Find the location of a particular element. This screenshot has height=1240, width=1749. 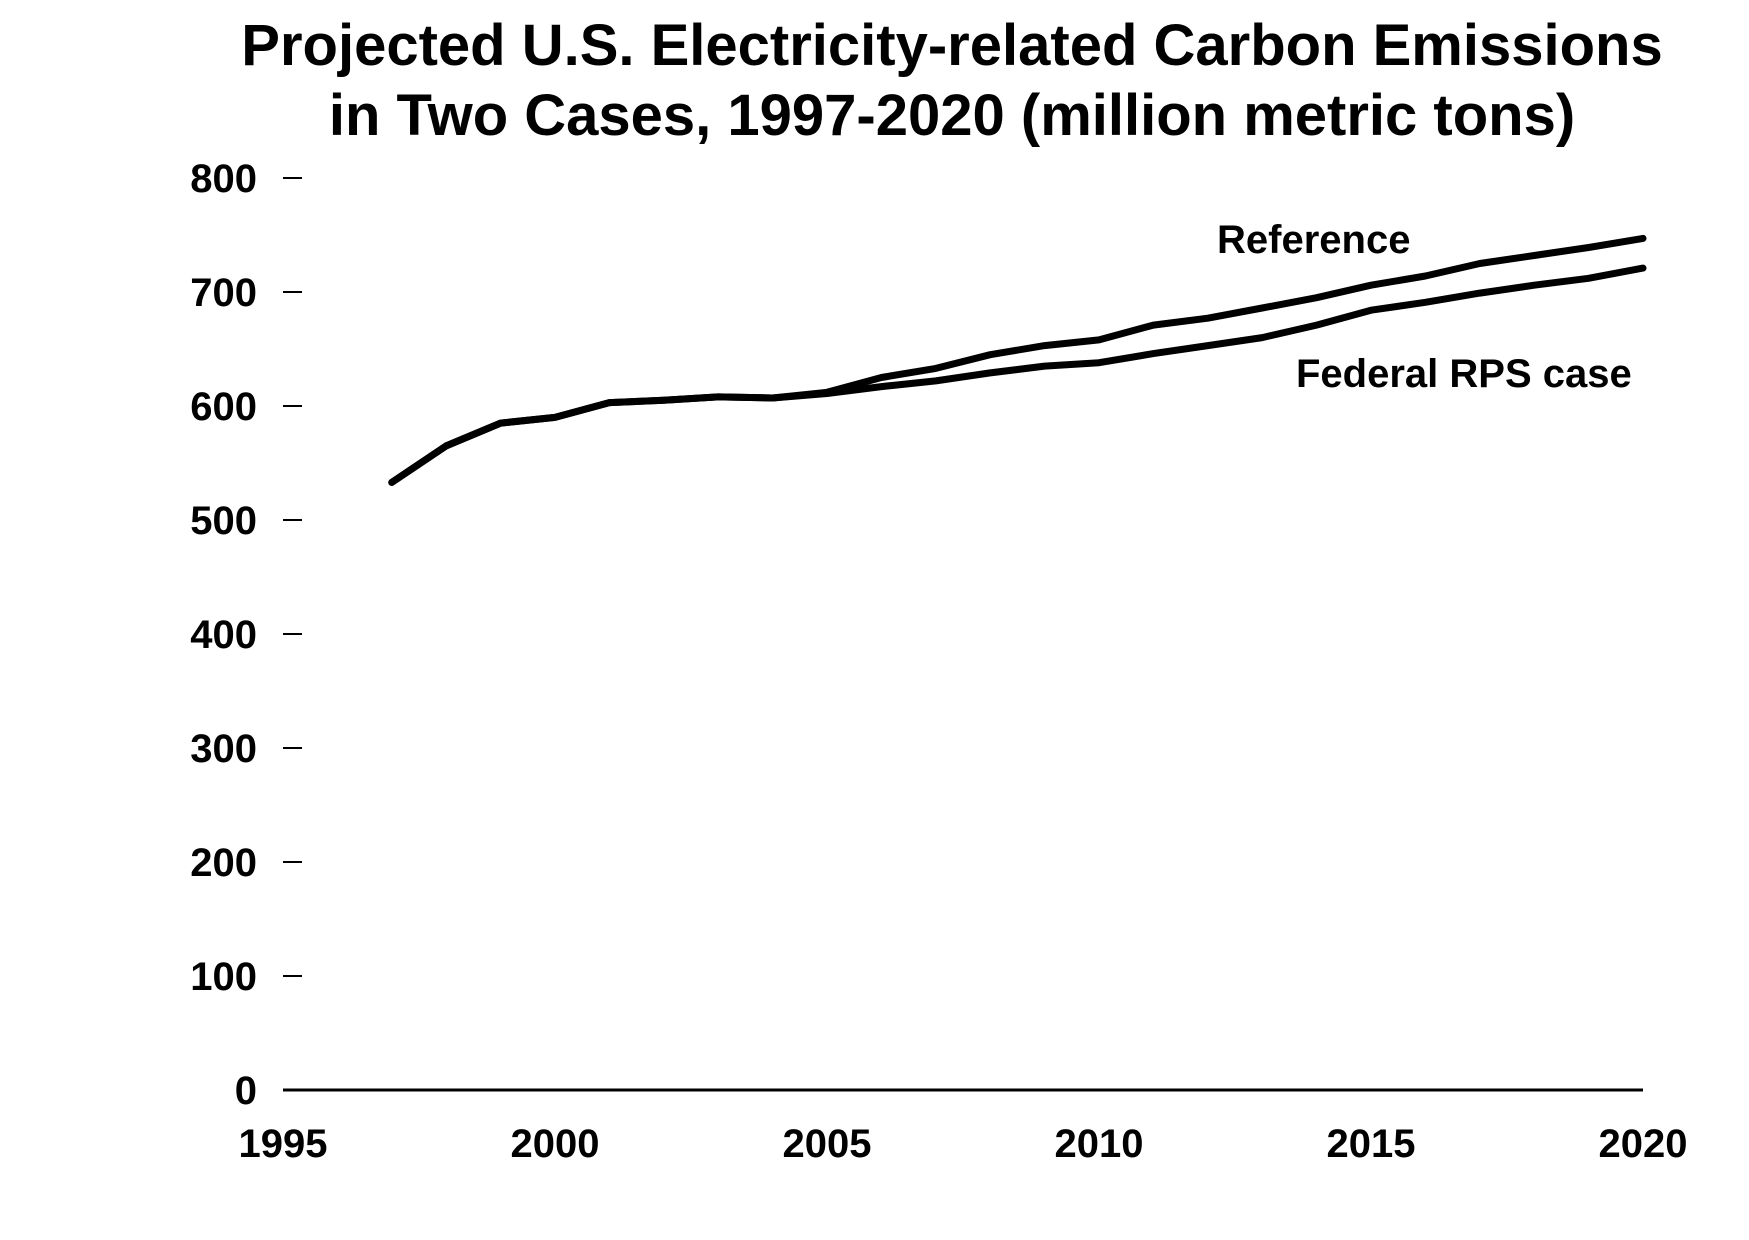

y-tick-label: 300 is located at coordinates (223, 749).